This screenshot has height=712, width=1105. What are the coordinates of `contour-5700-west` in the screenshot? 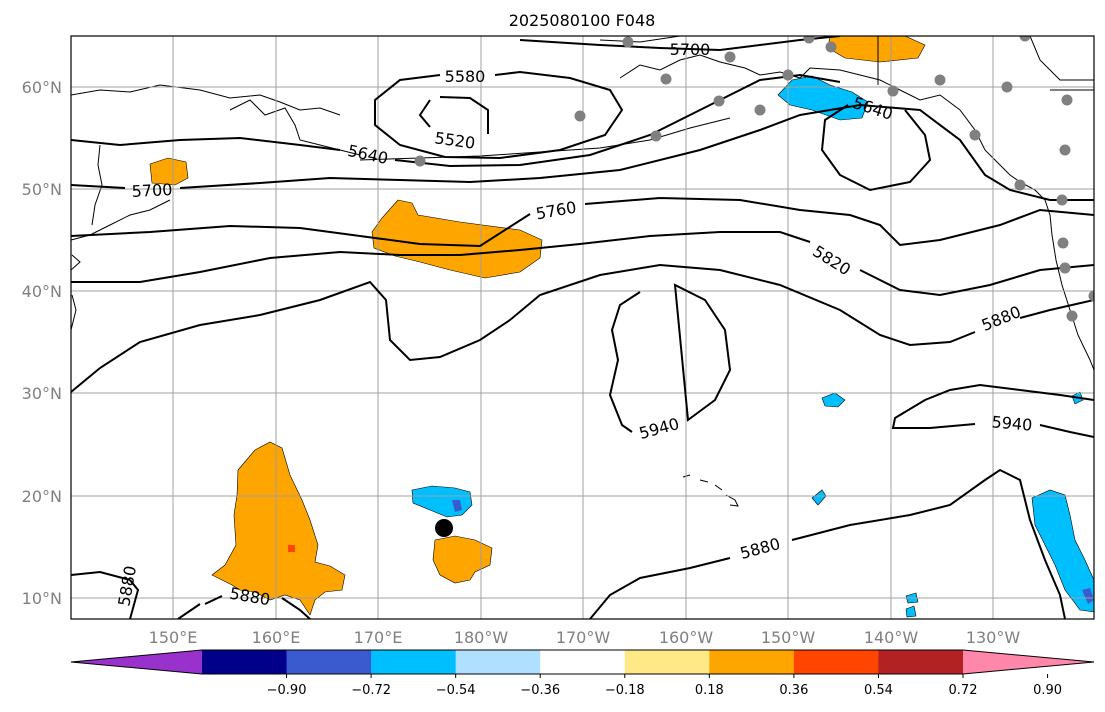 It's located at (582, 152).